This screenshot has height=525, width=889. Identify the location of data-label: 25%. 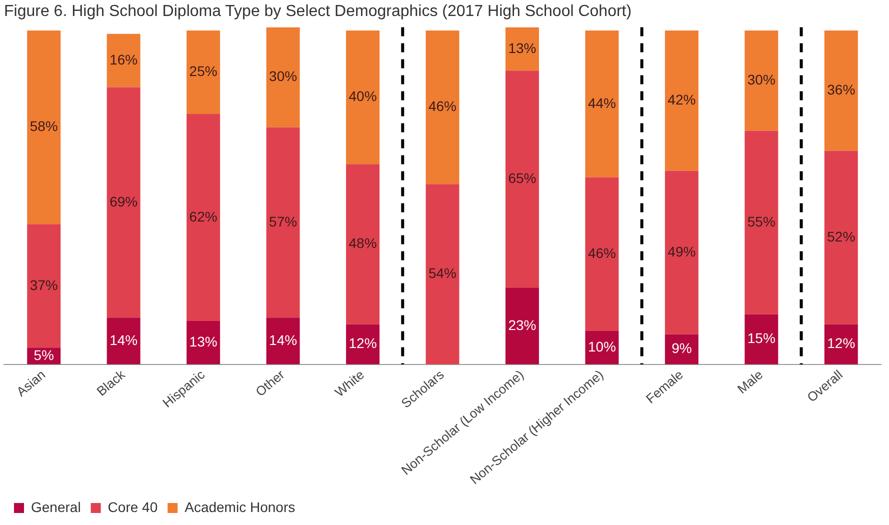
(203, 71).